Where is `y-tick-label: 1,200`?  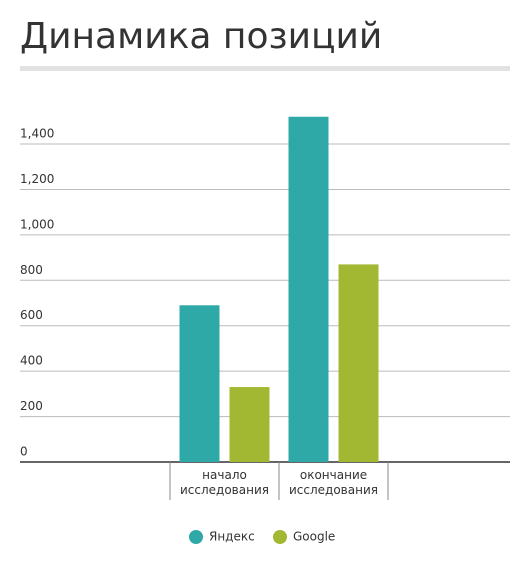
y-tick-label: 1,200 is located at coordinates (37, 179).